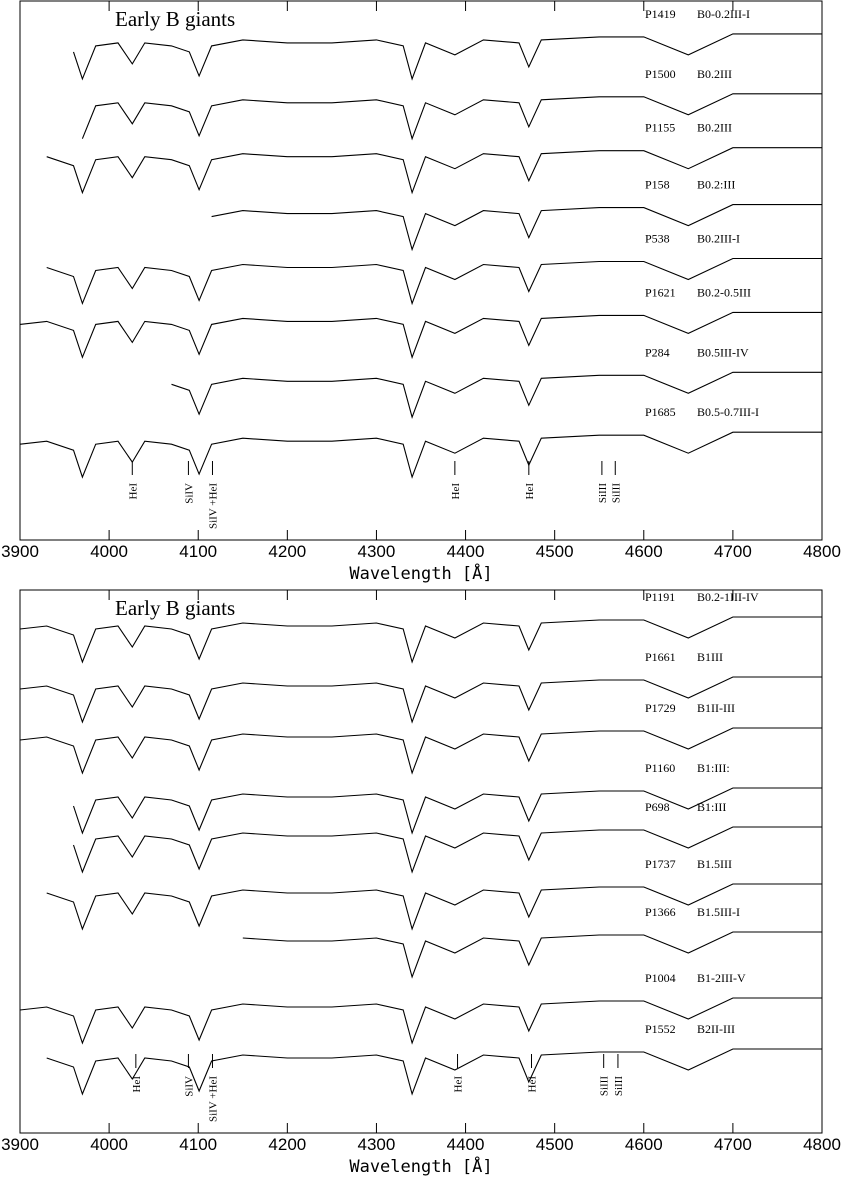  Describe the element at coordinates (660, 768) in the screenshot. I see `star-name: P1160` at that location.